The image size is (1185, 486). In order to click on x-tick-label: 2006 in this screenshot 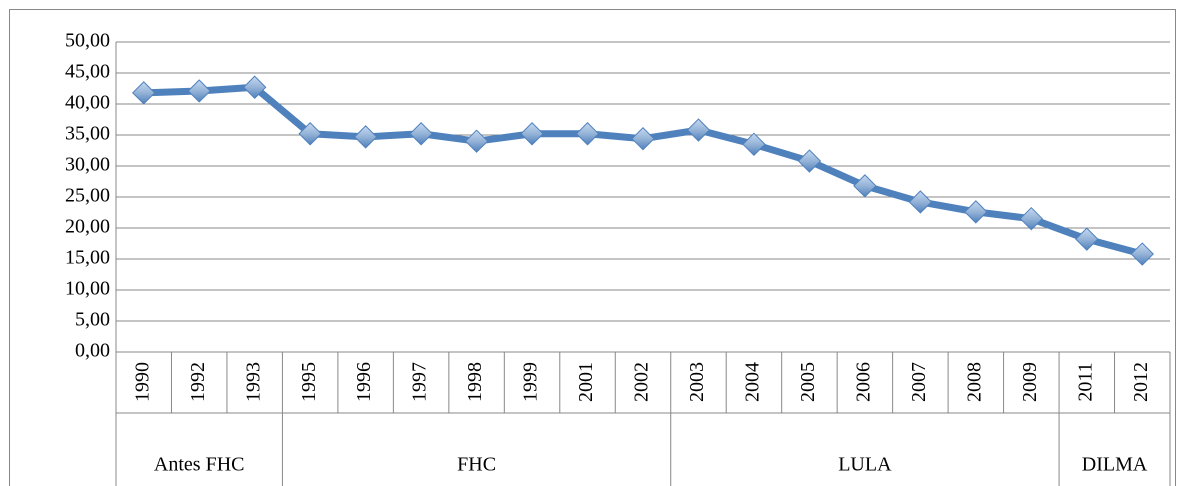, I will do `click(863, 382)`.